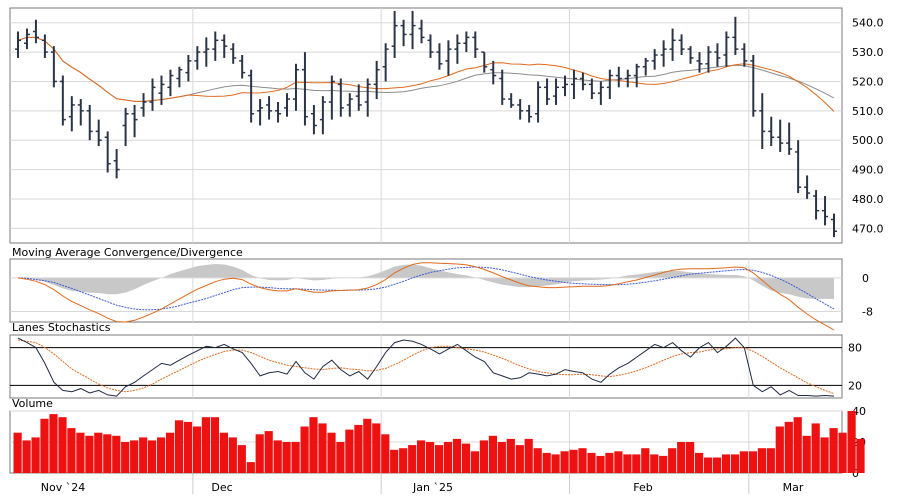 This screenshot has height=500, width=900. Describe the element at coordinates (426, 367) in the screenshot. I see `stochastics-k-line` at that location.